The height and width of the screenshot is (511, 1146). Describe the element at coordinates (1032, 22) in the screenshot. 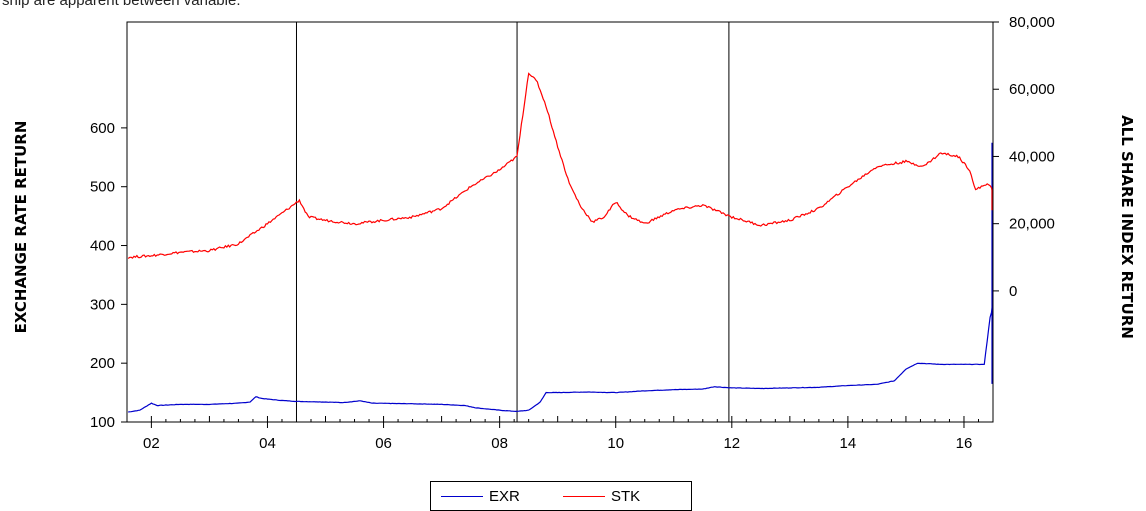

I see `right-tick-label: 80,000` at that location.